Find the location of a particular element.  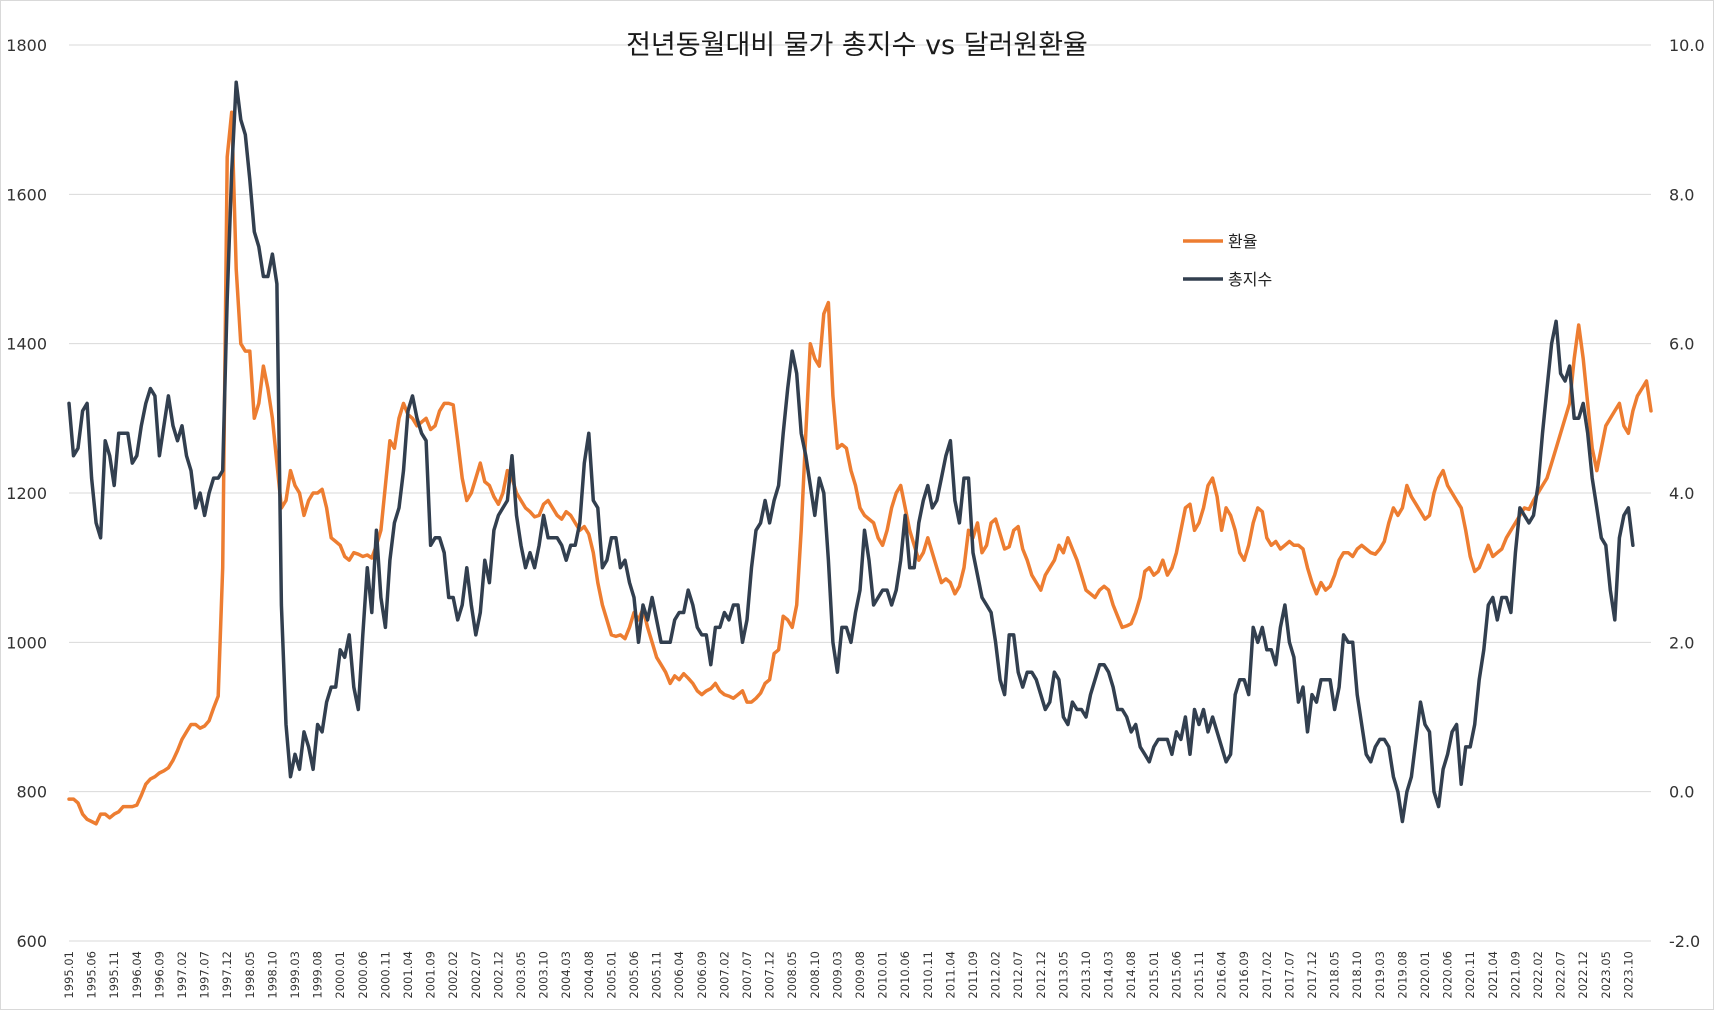

x-tick-label: 2005.06 is located at coordinates (634, 975).